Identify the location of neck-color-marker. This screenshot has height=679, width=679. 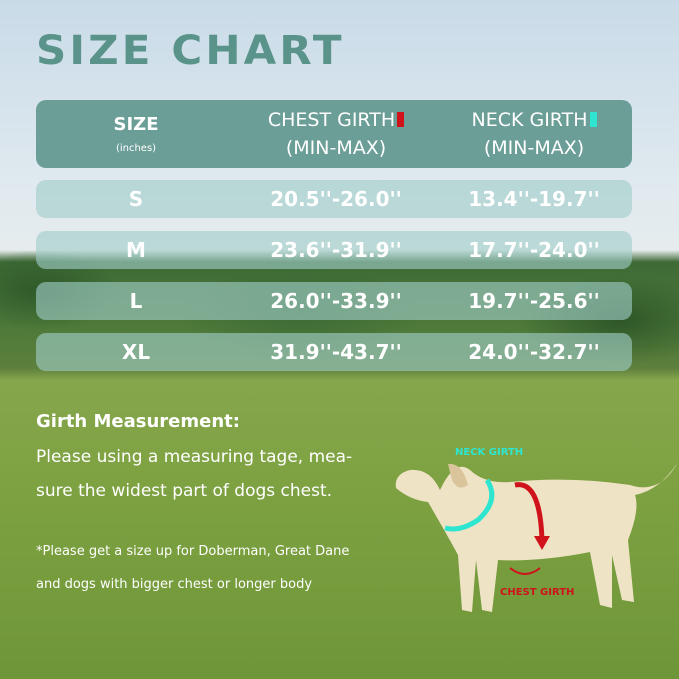
(593, 119).